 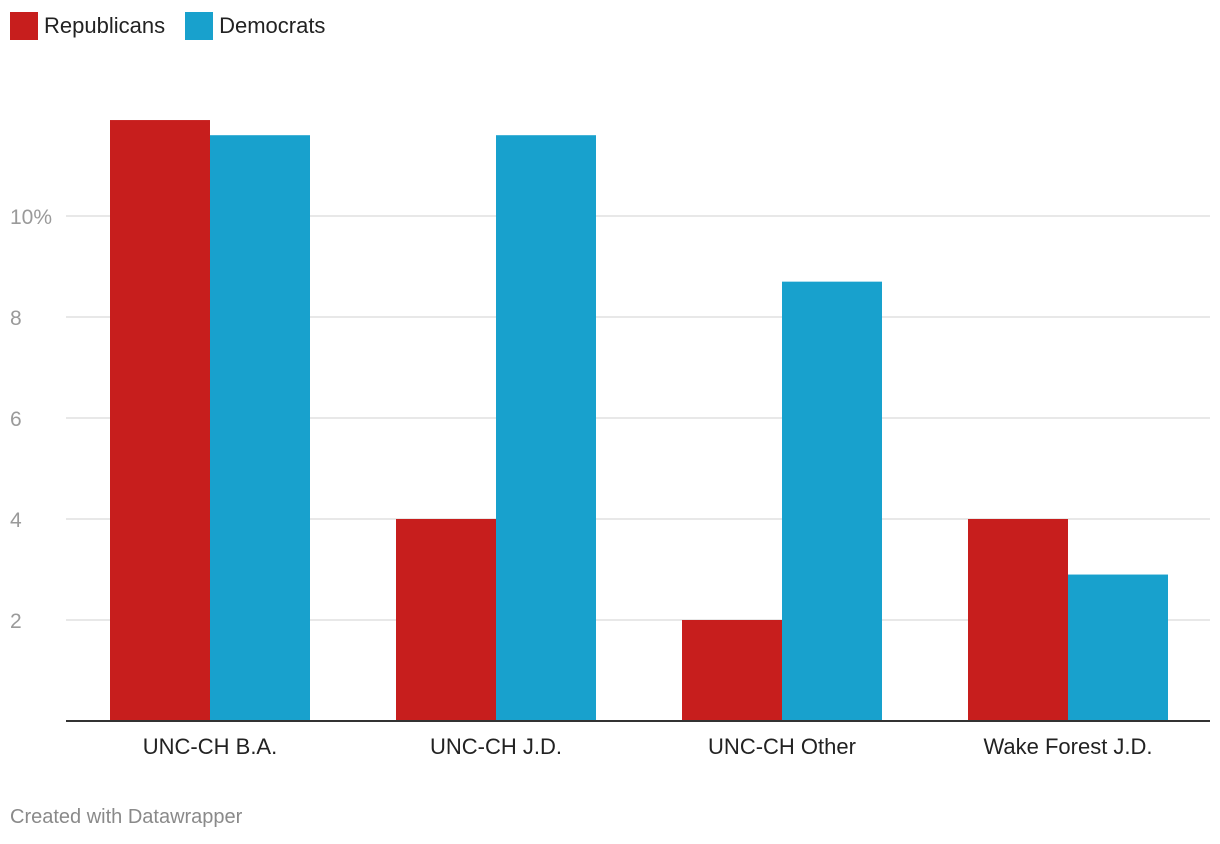 I want to click on legend-label-democrats: Democrats, so click(x=272, y=25).